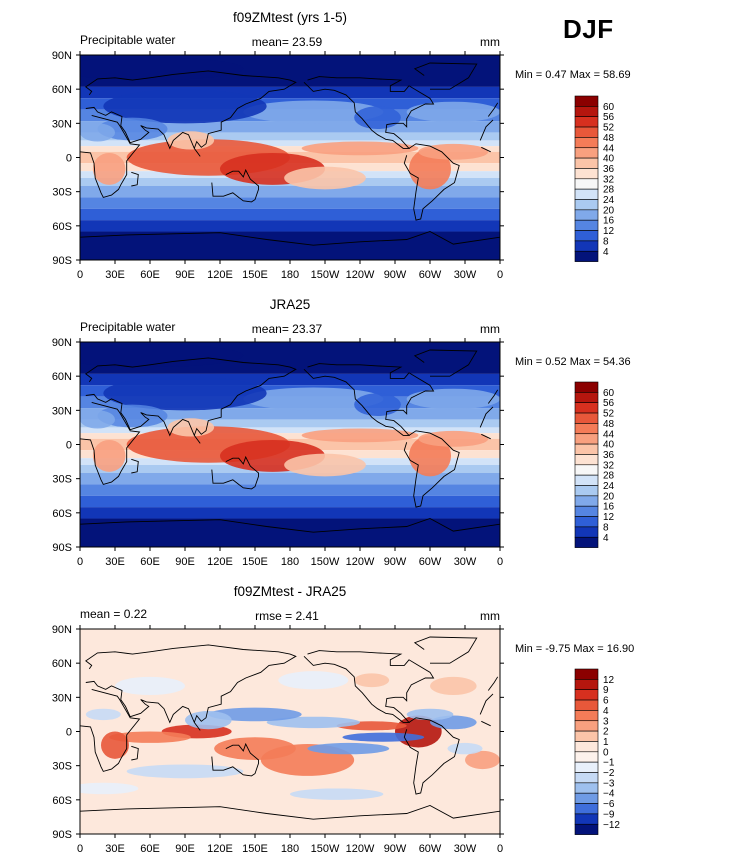 This screenshot has width=733, height=866. I want to click on panel-minmax: Min = 0.47 Max = 58.69, so click(573, 75).